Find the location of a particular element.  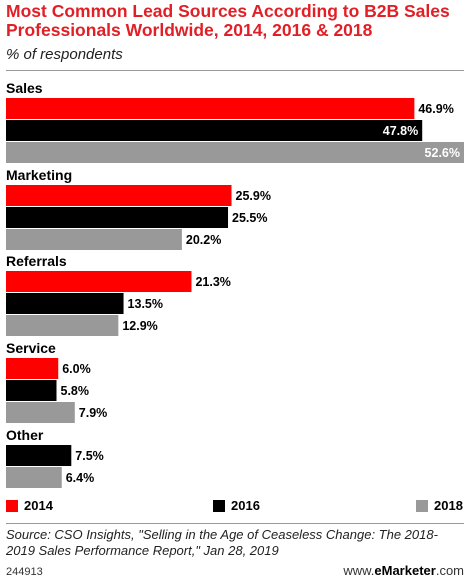

bar-other-2016 is located at coordinates (39, 455).